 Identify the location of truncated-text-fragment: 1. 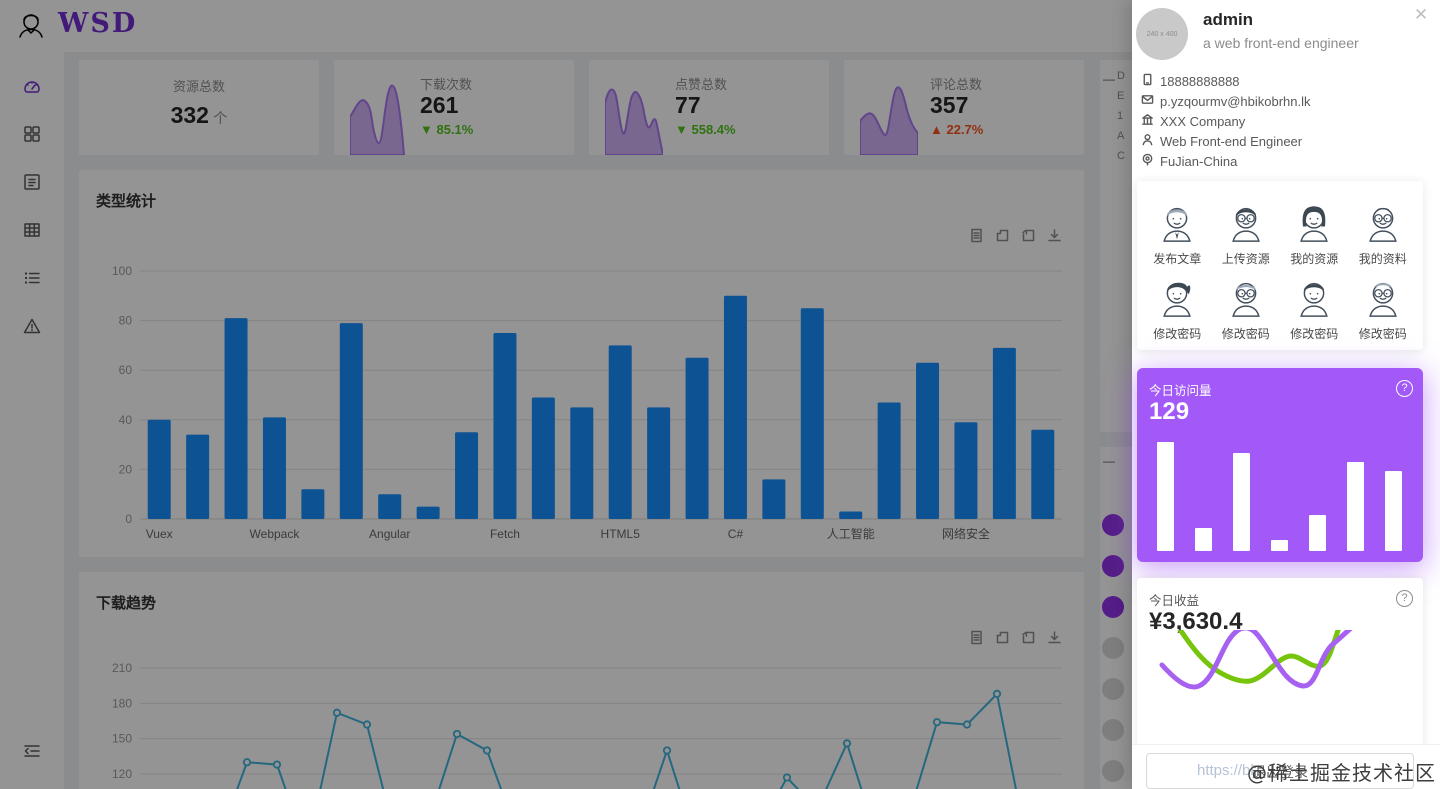
(1120, 116).